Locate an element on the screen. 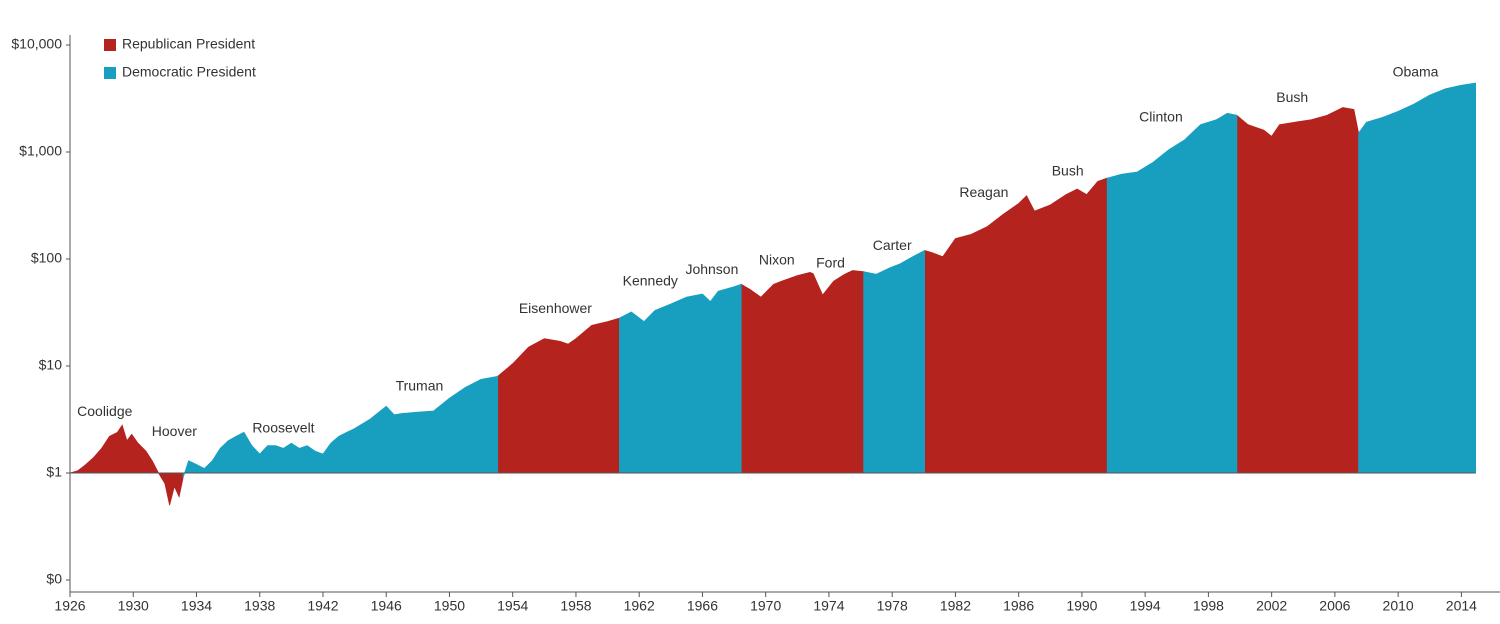 The height and width of the screenshot is (624, 1500). x-tick-label: 1978 is located at coordinates (892, 606).